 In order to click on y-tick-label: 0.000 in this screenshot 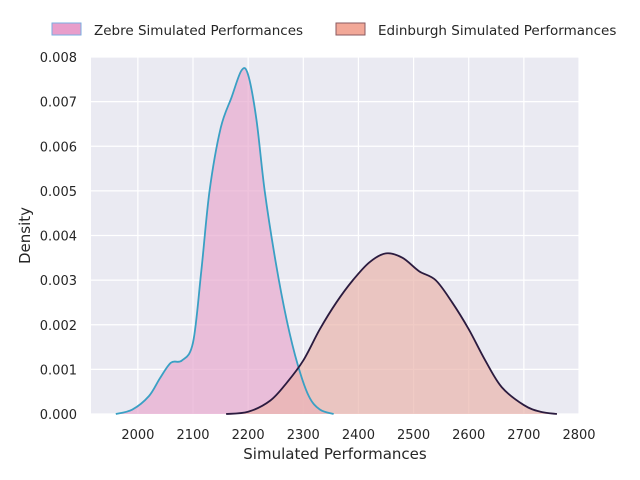, I will do `click(58, 415)`.